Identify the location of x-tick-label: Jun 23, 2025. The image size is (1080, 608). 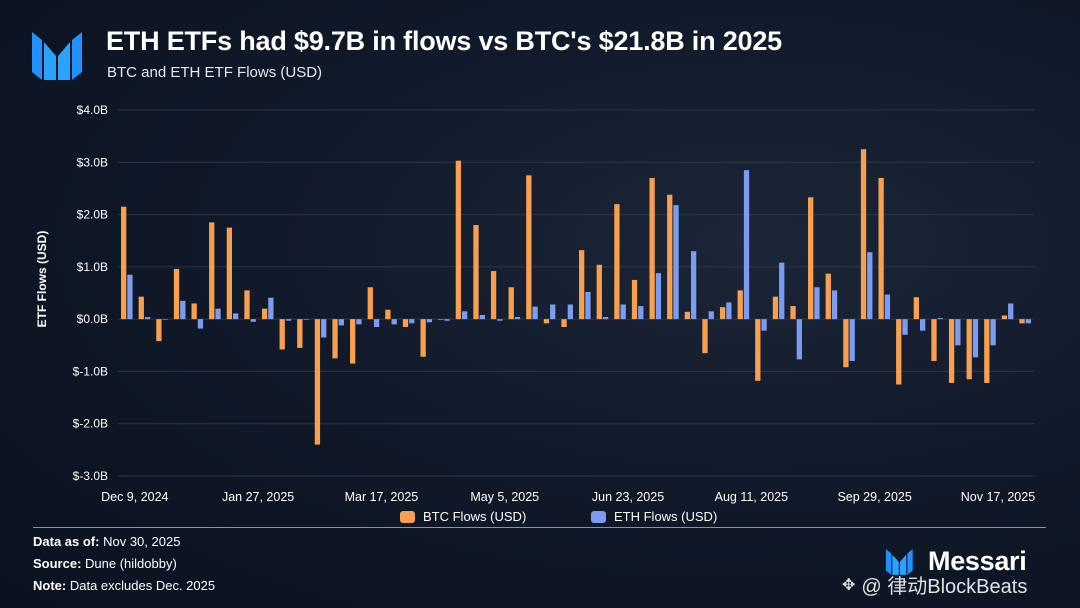
(628, 497).